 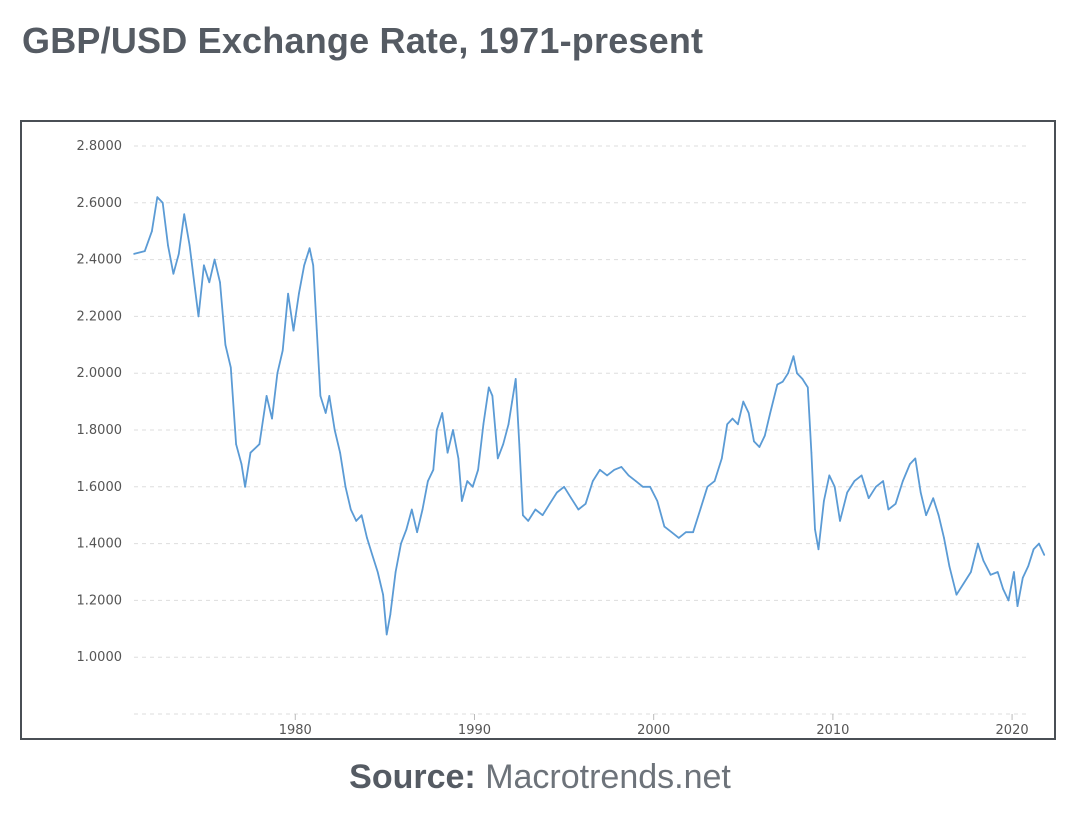 What do you see at coordinates (100, 487) in the screenshot?
I see `y-tick-label: 1.6000` at bounding box center [100, 487].